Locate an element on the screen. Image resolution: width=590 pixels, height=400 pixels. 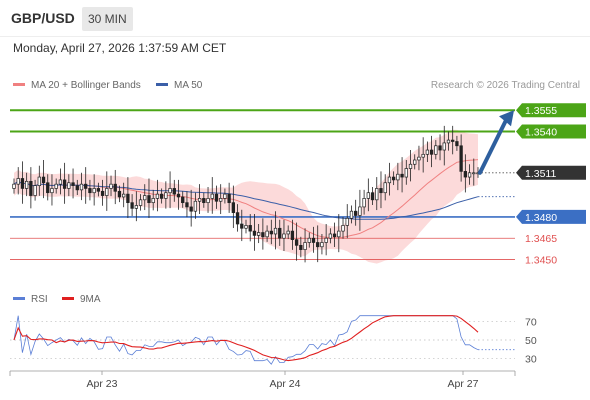
x-tick-label: Apr 24 is located at coordinates (285, 384).